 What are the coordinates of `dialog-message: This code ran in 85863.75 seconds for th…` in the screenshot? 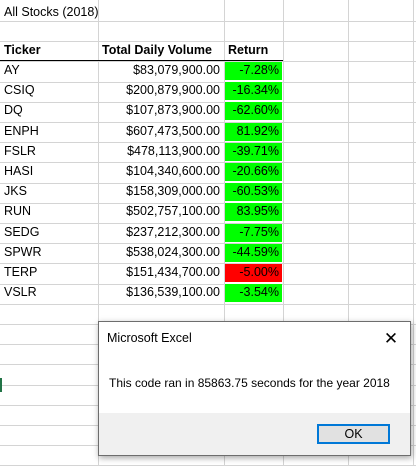 It's located at (249, 383).